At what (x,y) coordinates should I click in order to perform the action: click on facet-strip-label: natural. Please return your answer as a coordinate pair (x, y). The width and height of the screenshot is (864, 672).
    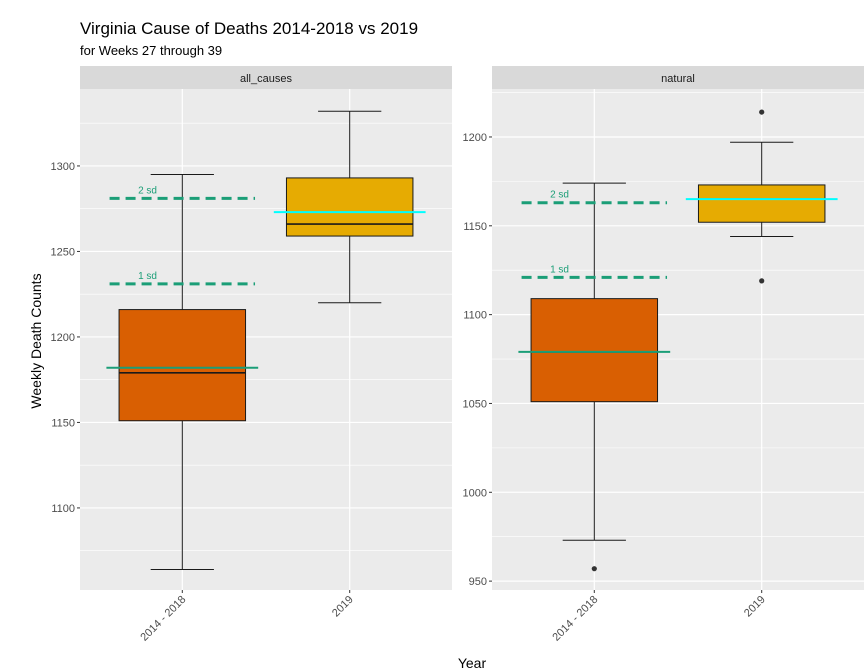
    Looking at the image, I should click on (678, 79).